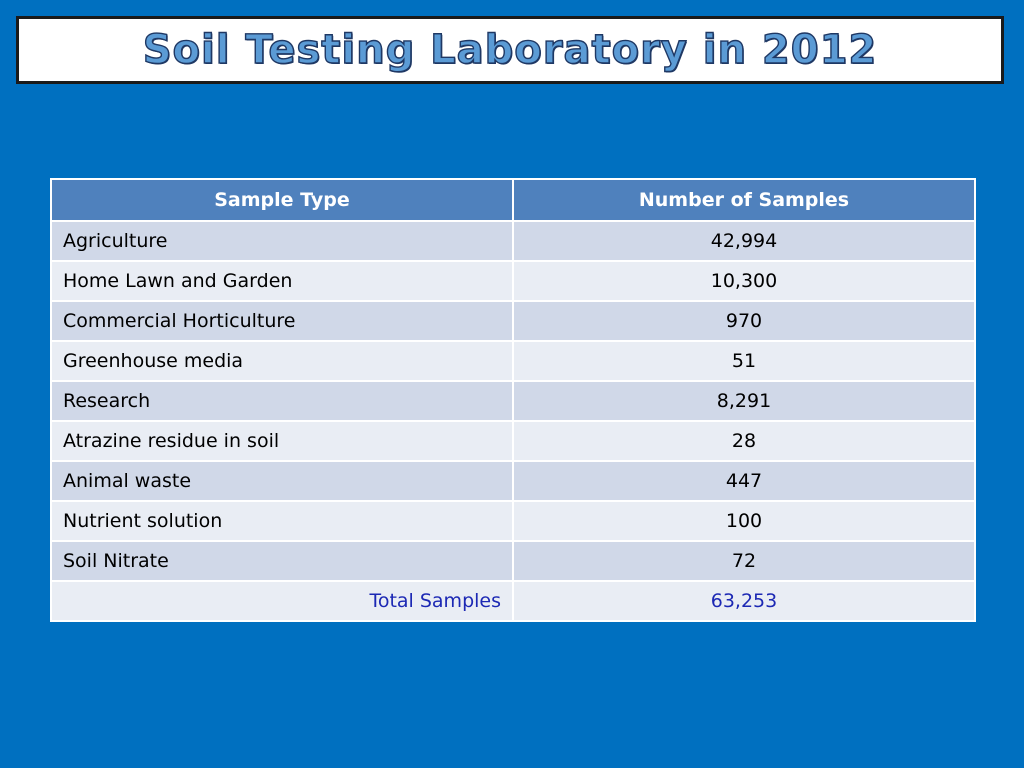 This screenshot has height=768, width=1024. What do you see at coordinates (282, 481) in the screenshot?
I see `sample-type-cell: Animal waste` at bounding box center [282, 481].